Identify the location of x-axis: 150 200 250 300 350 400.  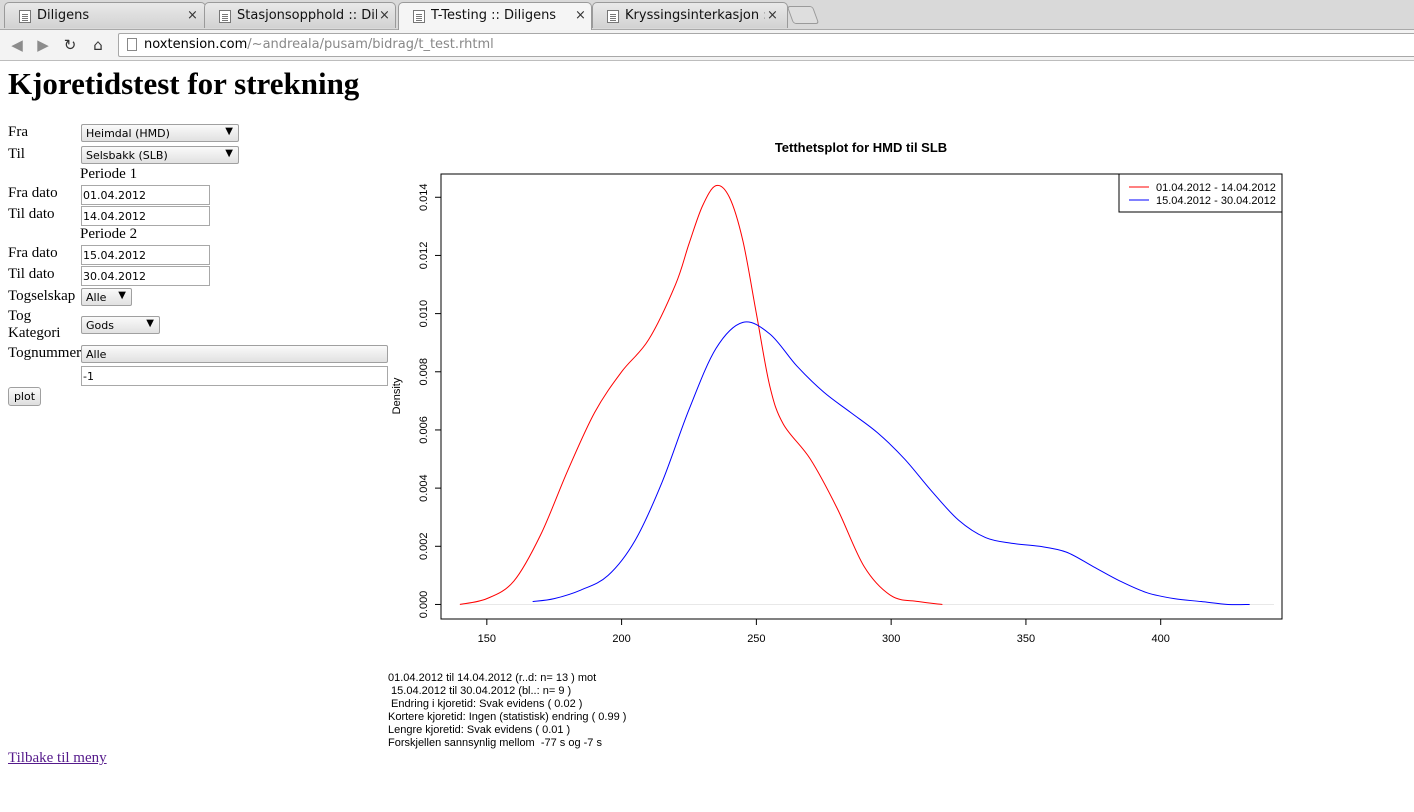
(824, 632).